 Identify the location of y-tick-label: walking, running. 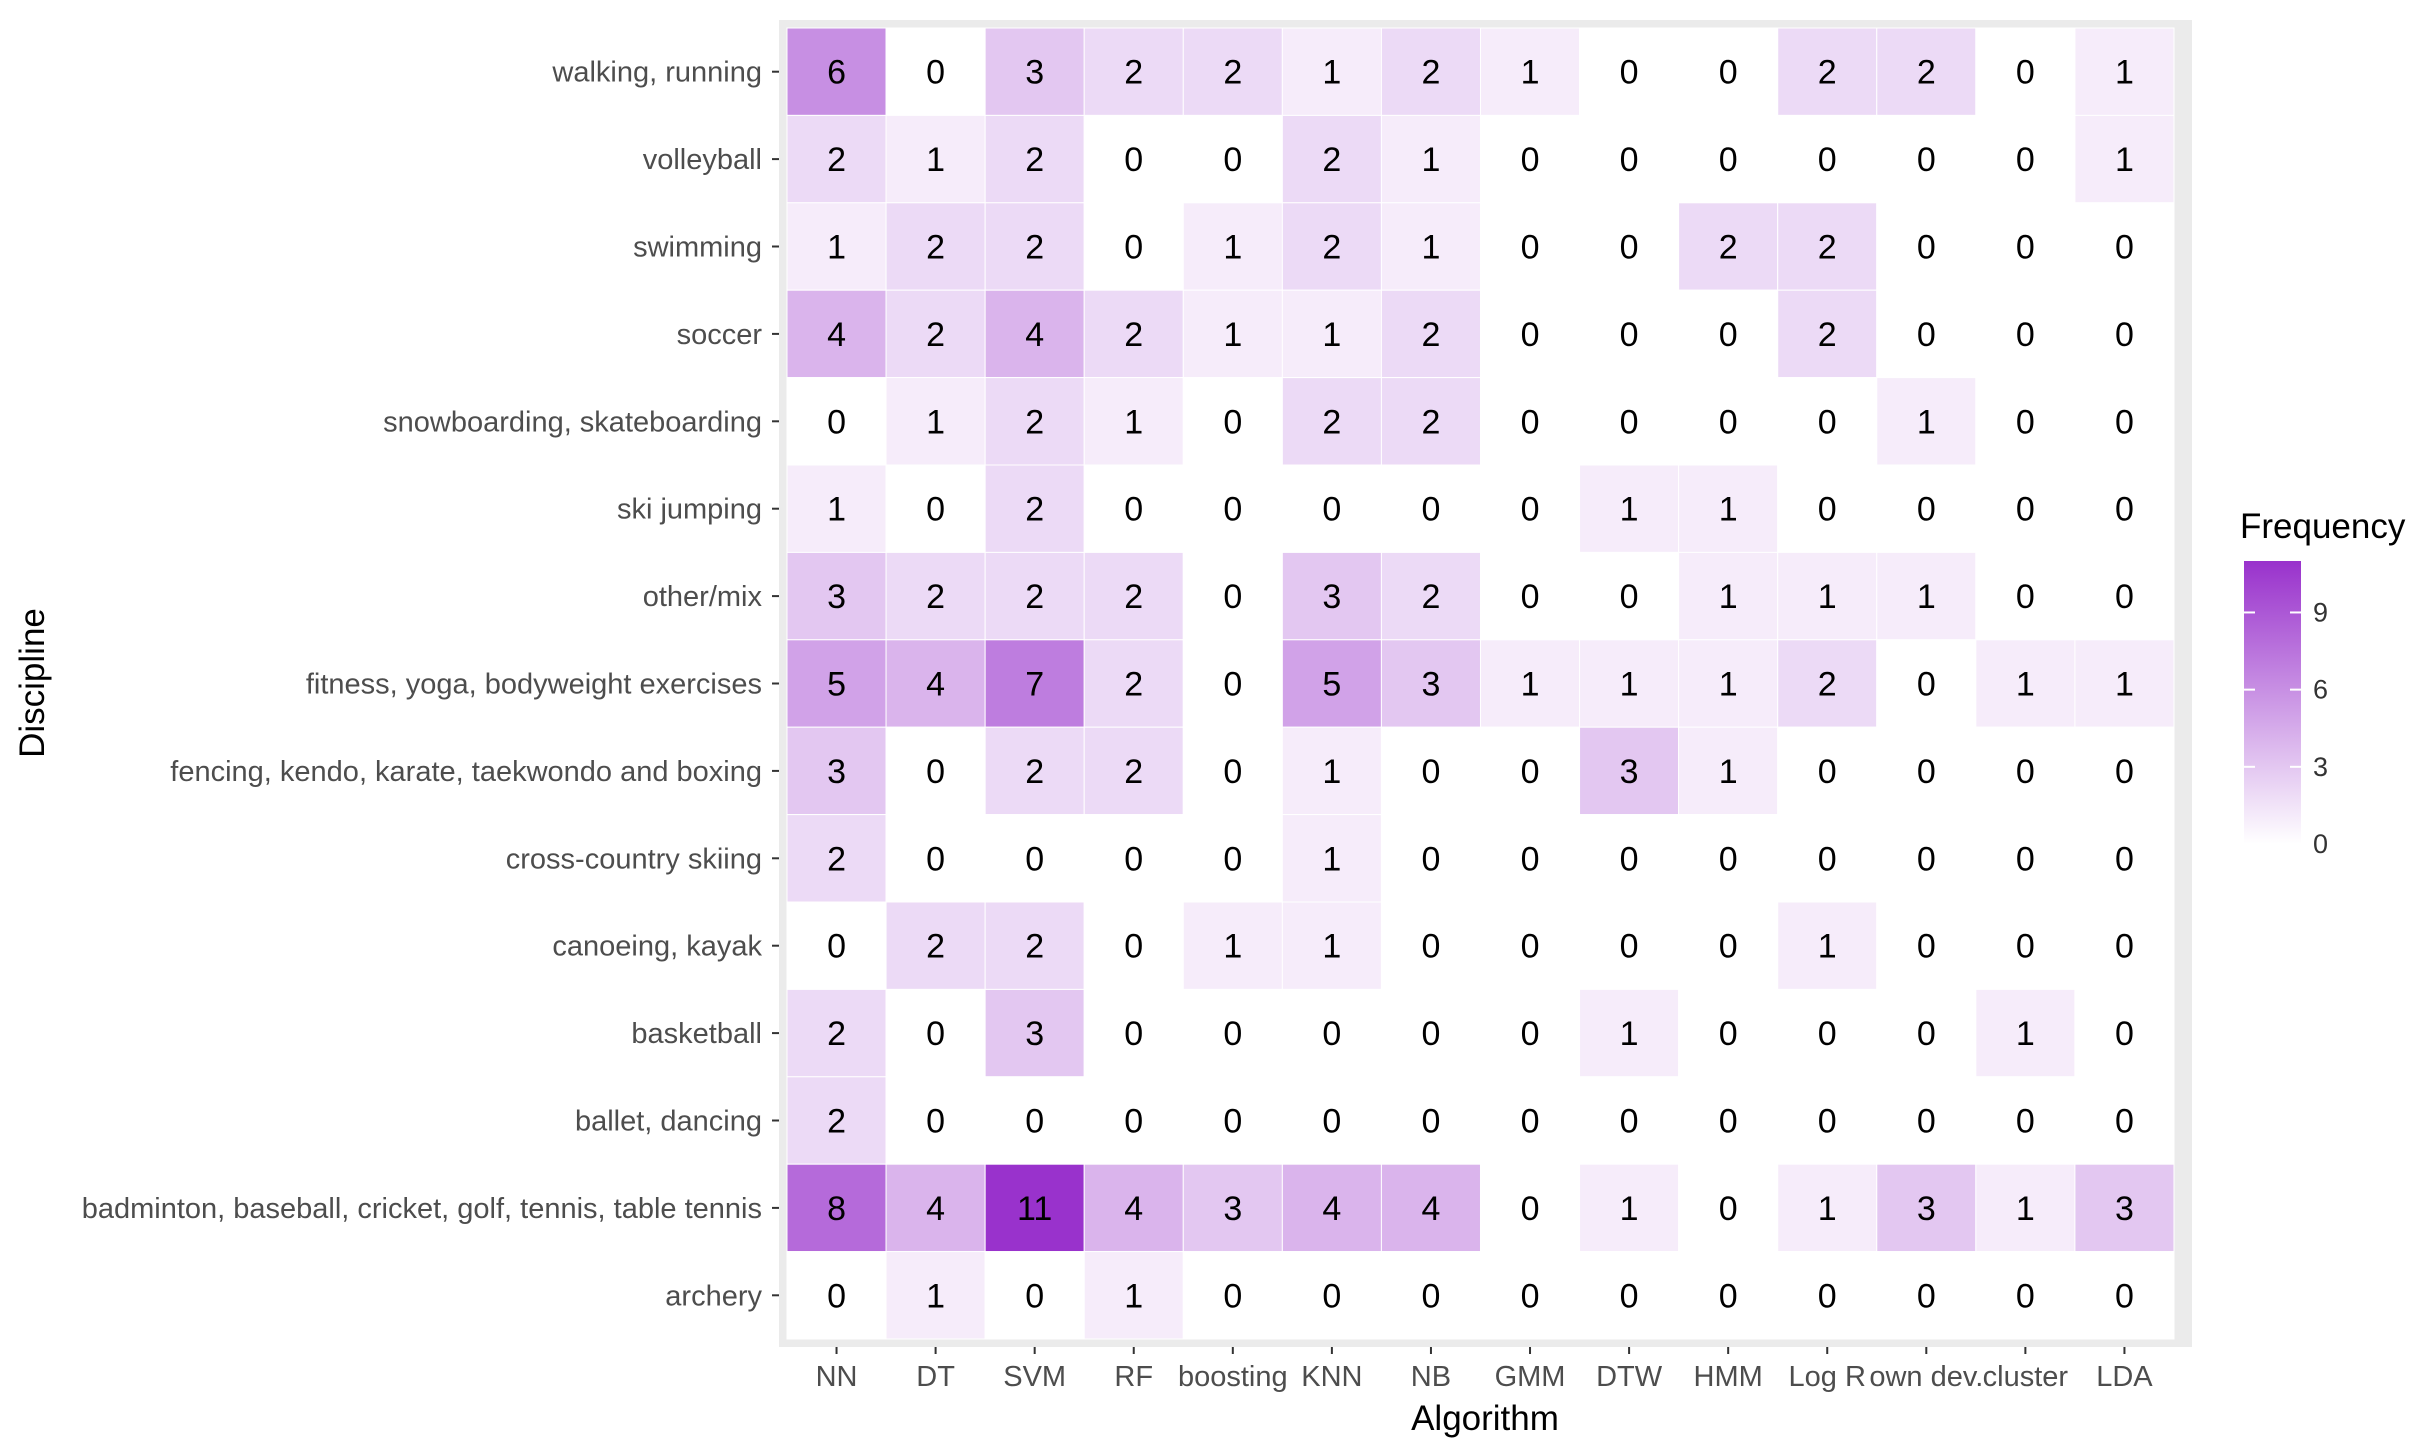
(656, 73).